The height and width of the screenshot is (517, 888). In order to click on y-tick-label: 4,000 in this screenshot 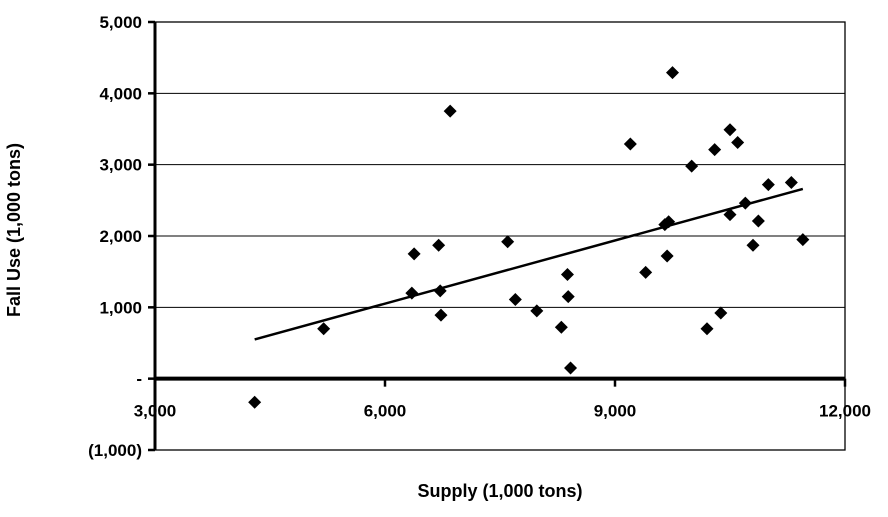, I will do `click(120, 93)`.